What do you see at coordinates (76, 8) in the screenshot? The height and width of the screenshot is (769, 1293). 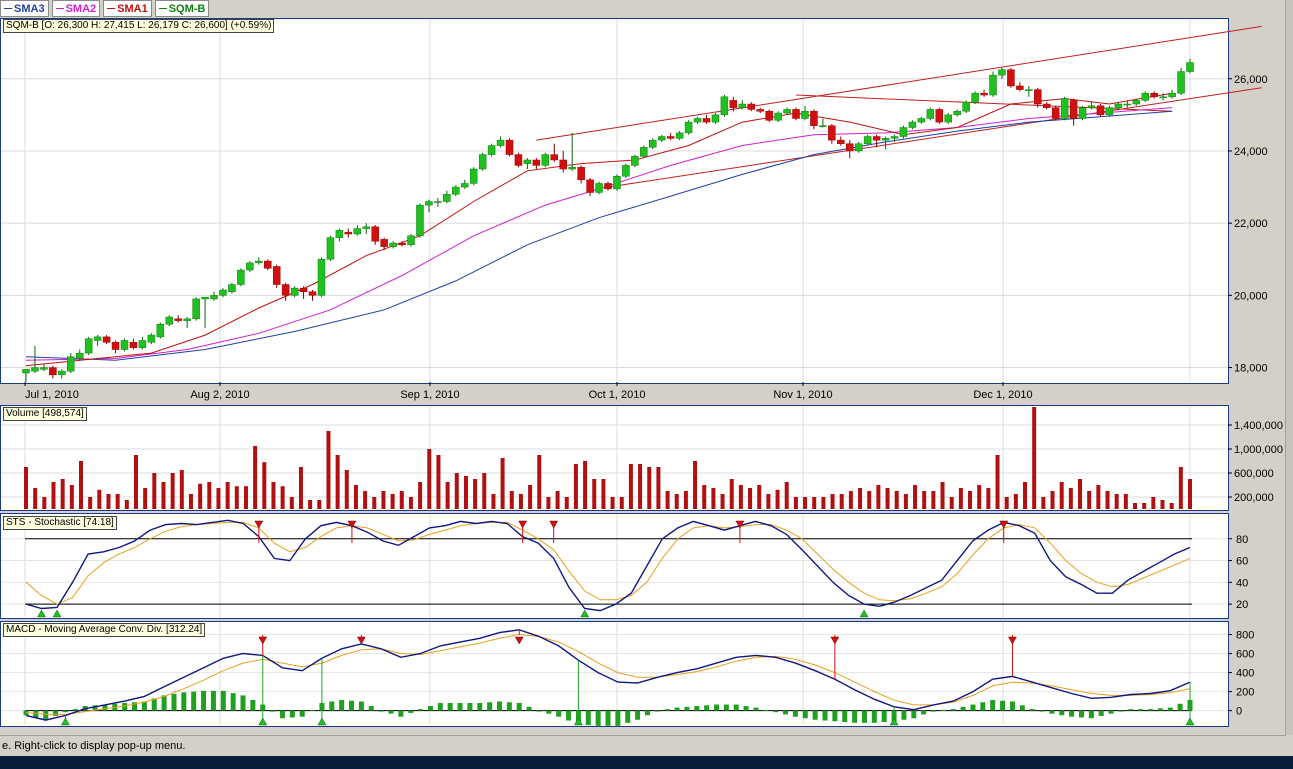 I see `legend-item-sma2: SMA2` at bounding box center [76, 8].